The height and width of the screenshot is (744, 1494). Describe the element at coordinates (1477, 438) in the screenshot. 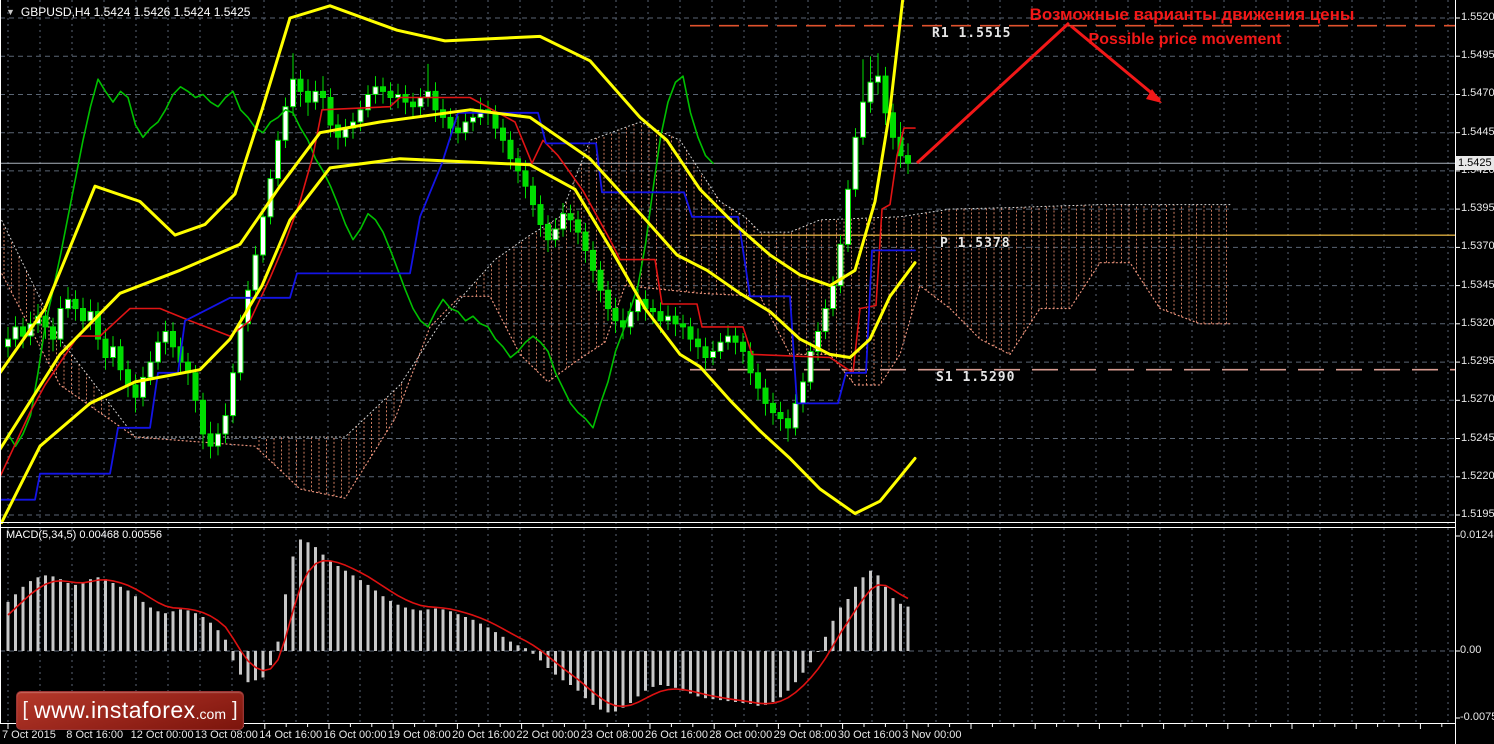

I see `price-axis-label: 1.5245` at that location.